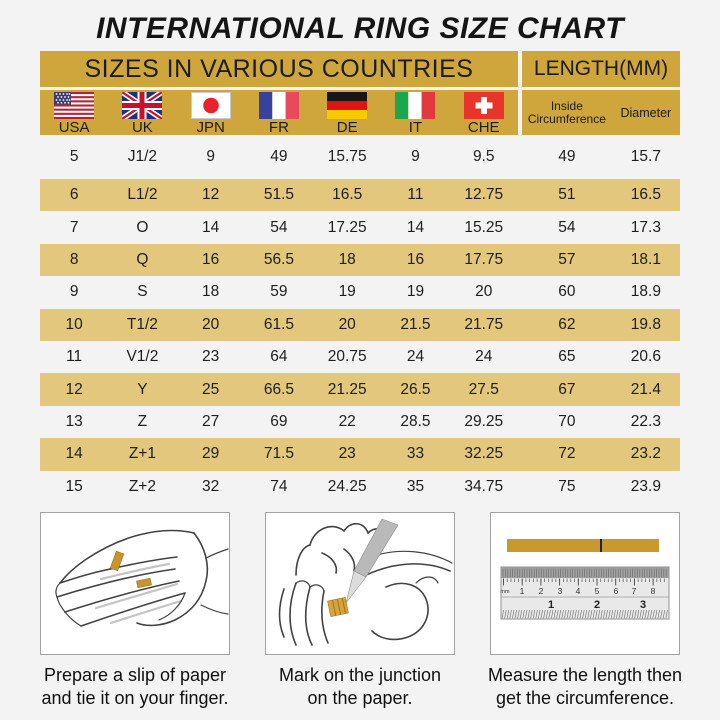 Image resolution: width=720 pixels, height=720 pixels. I want to click on ruler-inch-number: 2, so click(597, 605).